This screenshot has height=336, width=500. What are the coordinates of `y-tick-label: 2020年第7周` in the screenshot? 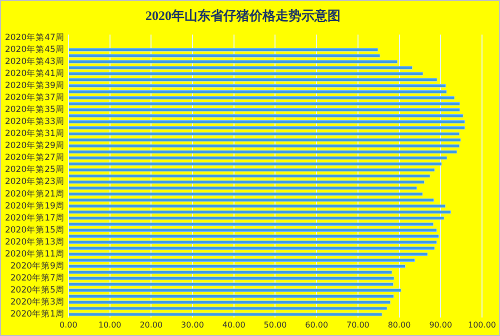 It's located at (37, 278).